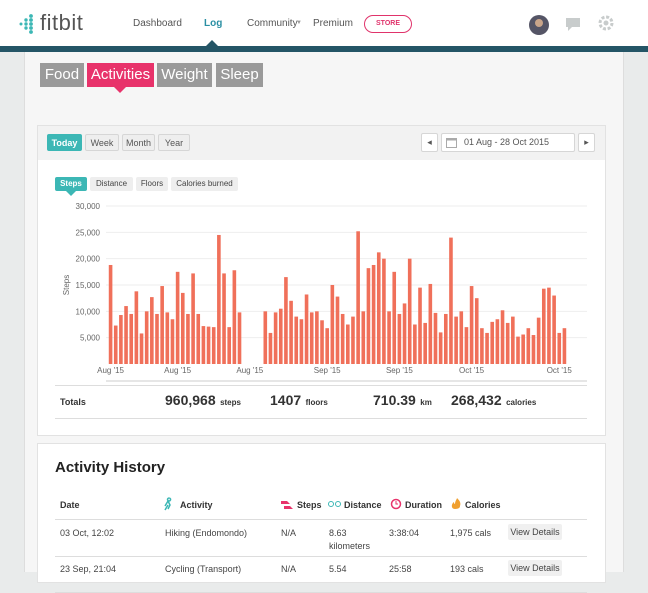  I want to click on header-bar, so click(324, 49).